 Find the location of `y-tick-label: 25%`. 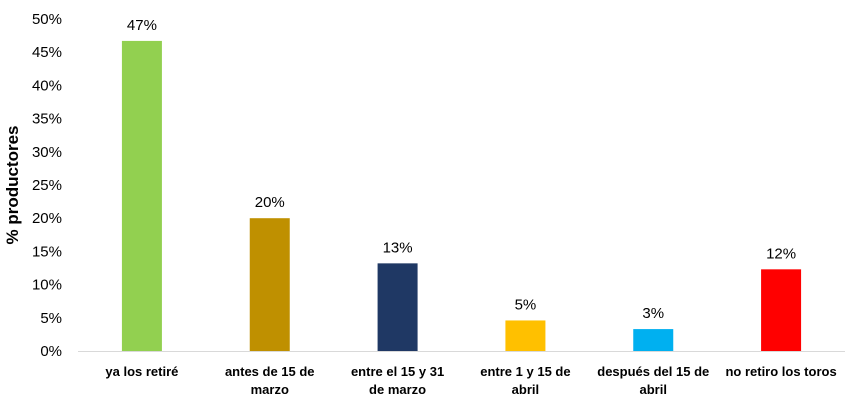

y-tick-label: 25% is located at coordinates (47, 185).